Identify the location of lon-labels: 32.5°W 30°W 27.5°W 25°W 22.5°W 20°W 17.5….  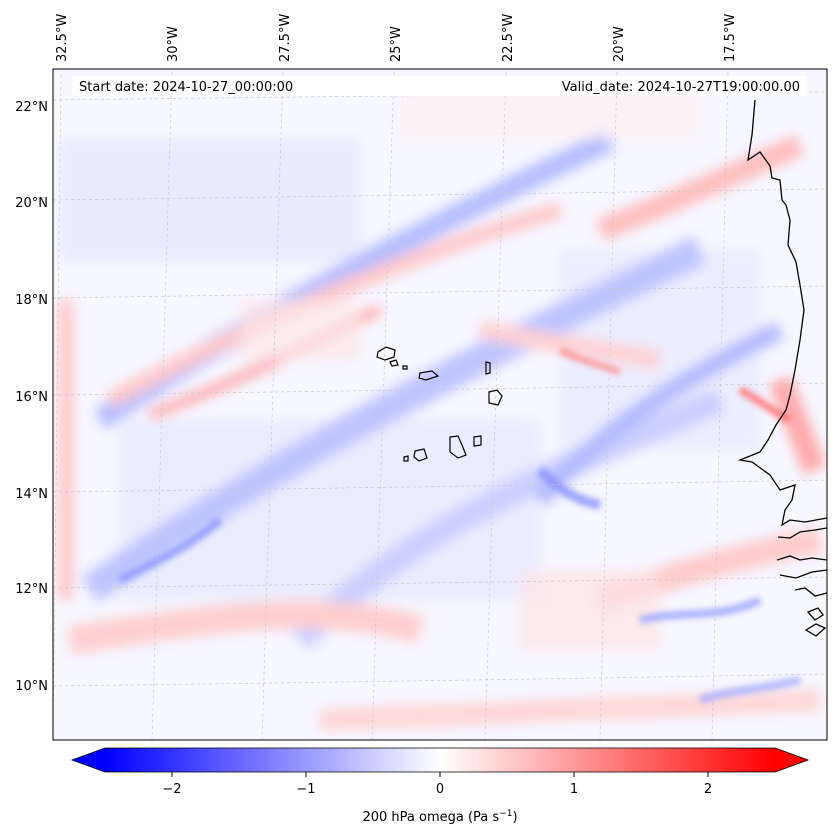
(396, 38).